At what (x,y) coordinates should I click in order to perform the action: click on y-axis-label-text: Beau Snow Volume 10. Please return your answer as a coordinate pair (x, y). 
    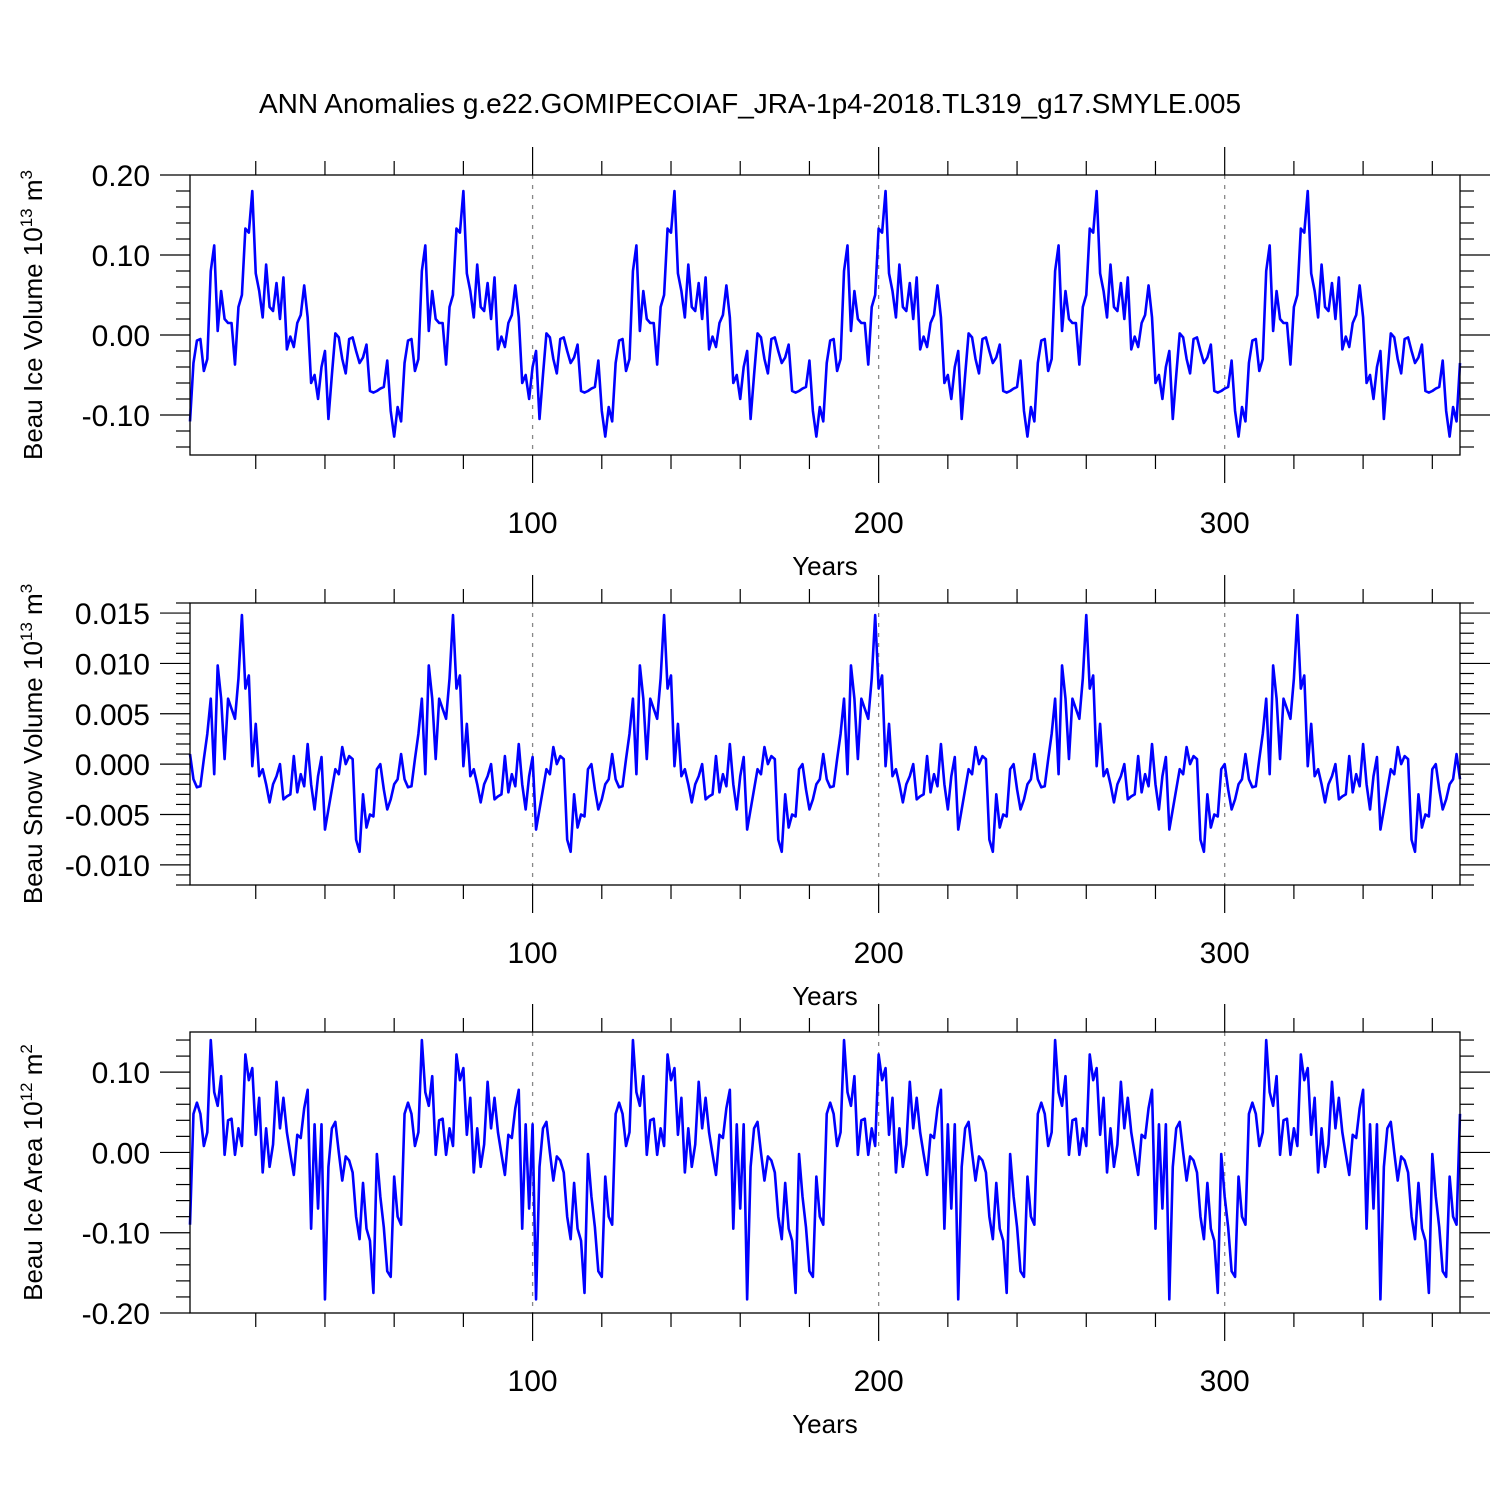
    Looking at the image, I should click on (33, 772).